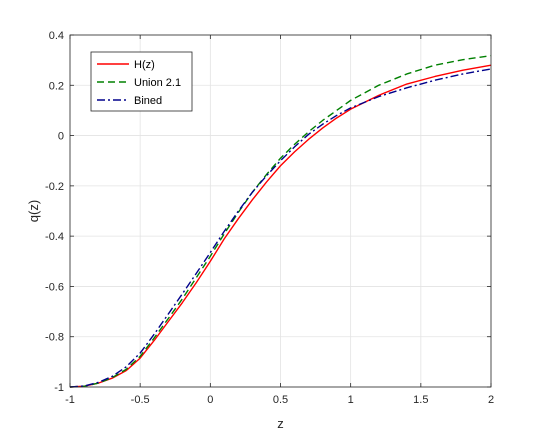 Image resolution: width=545 pixels, height=436 pixels. I want to click on legend-label: Union 2.1, so click(157, 83).